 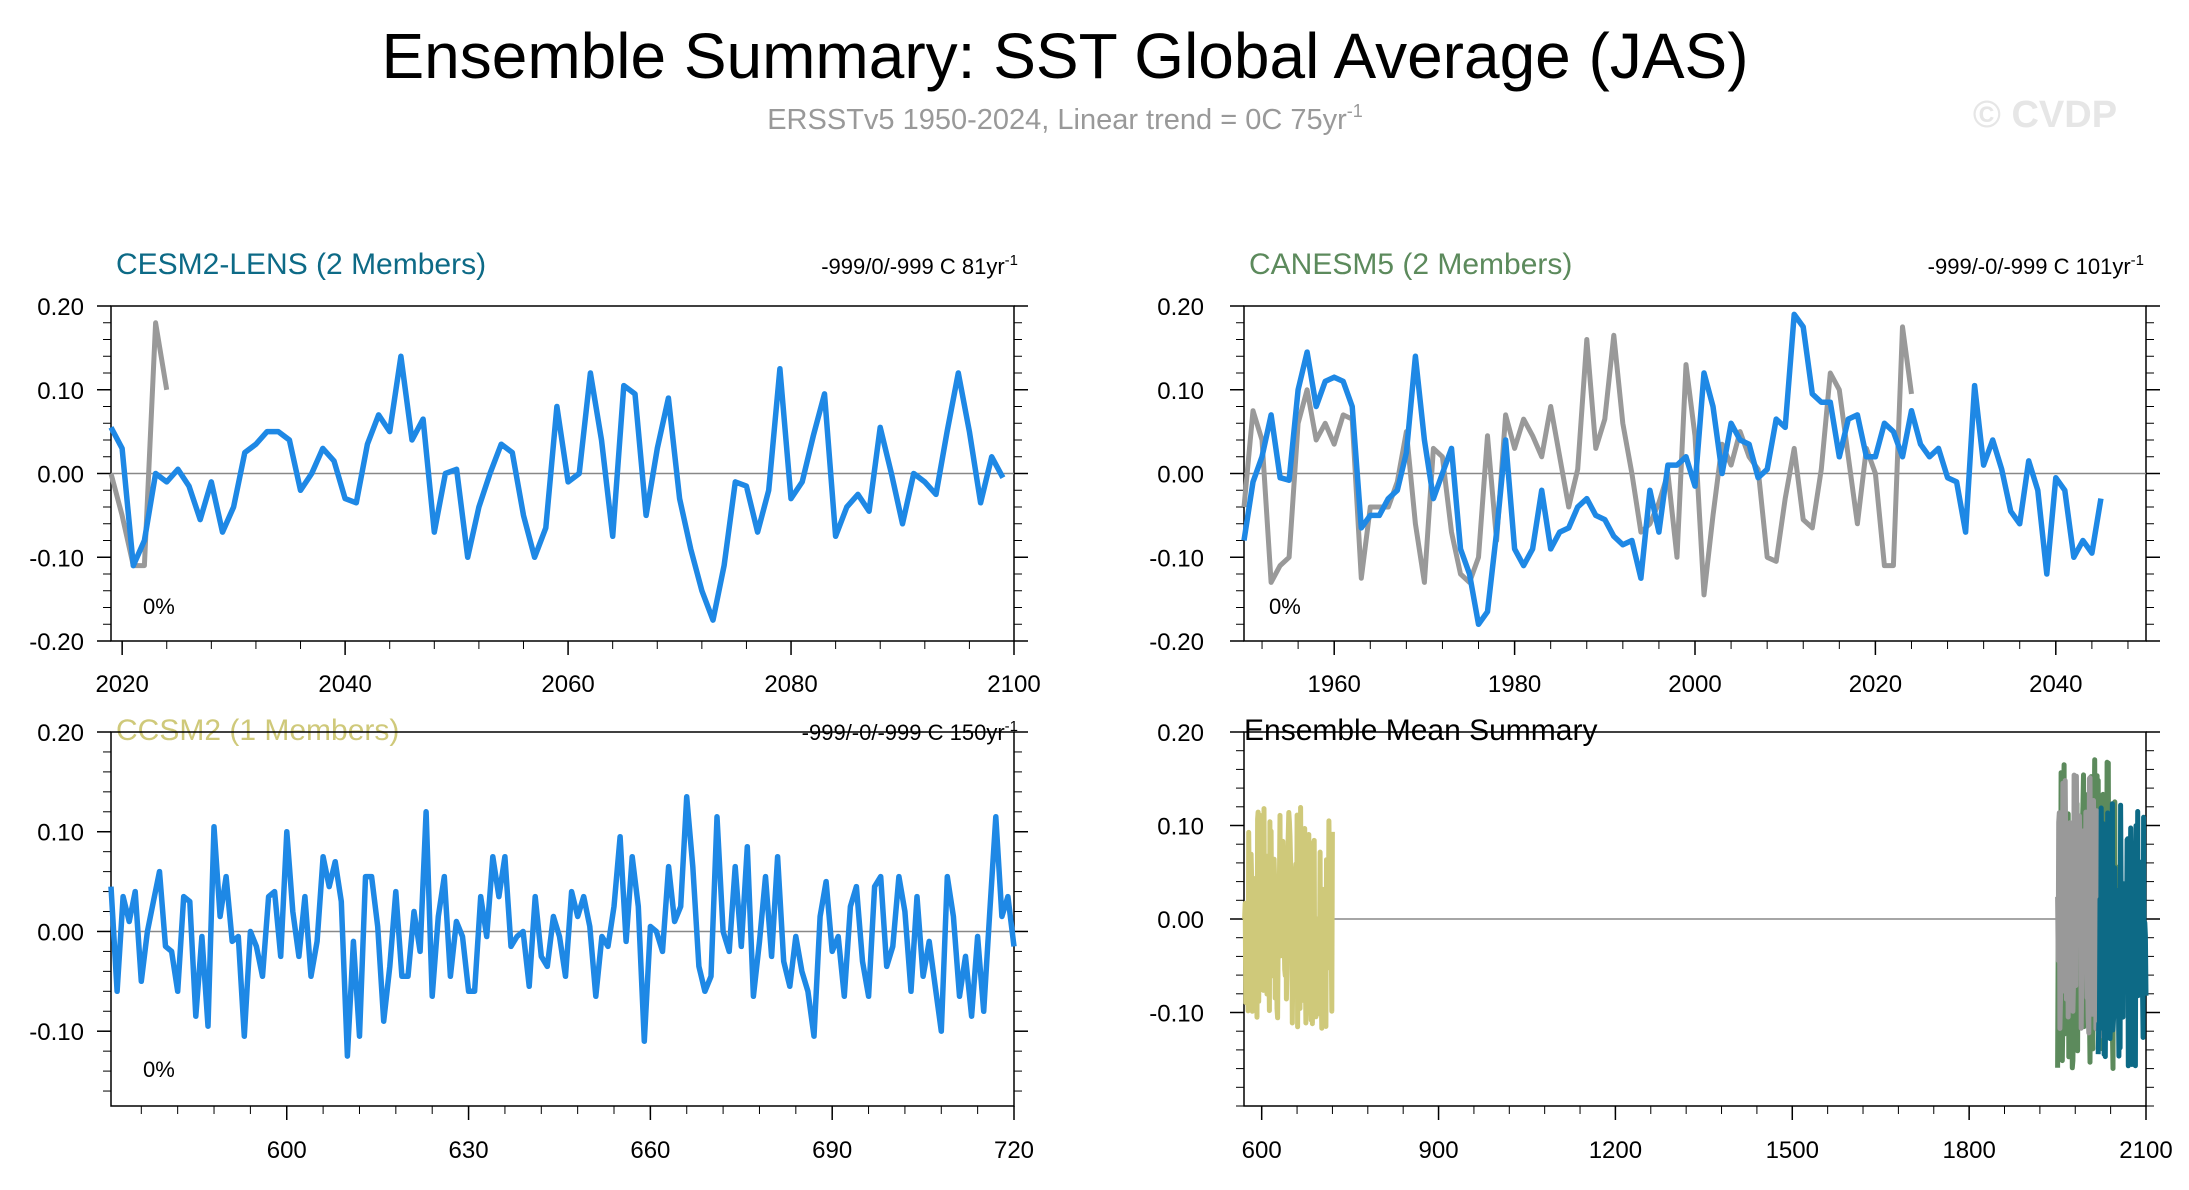 What do you see at coordinates (1439, 1150) in the screenshot?
I see `x-tick-label: 900` at bounding box center [1439, 1150].